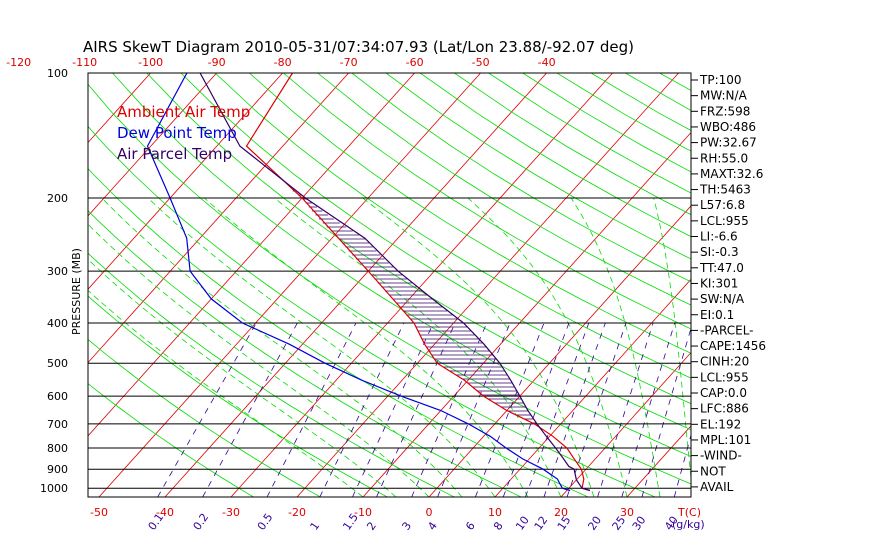 The width and height of the screenshot is (870, 560). Describe the element at coordinates (362, 512) in the screenshot. I see `bottom-temperature-tick-labels: -50 -40 -30 -20 -10 0 10 20 30` at that location.